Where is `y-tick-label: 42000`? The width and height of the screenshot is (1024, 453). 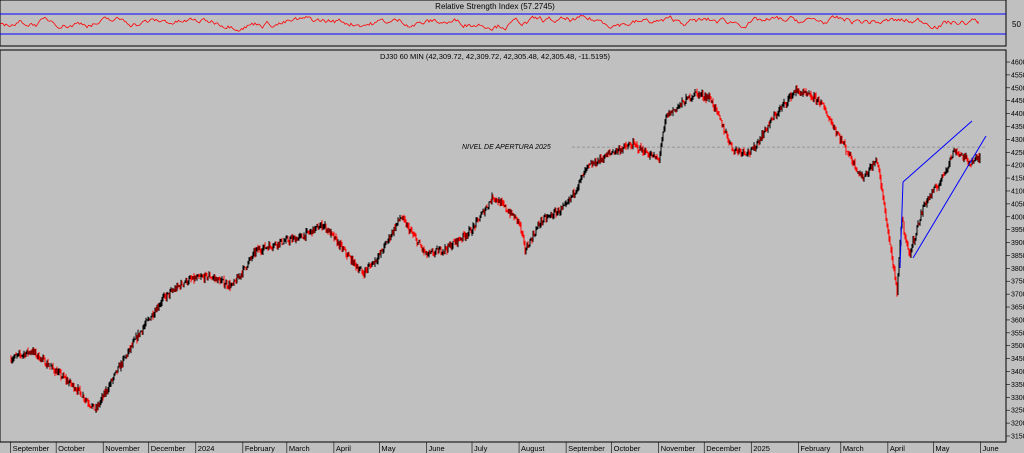
y-tick-label: 42000 is located at coordinates (1017, 166).